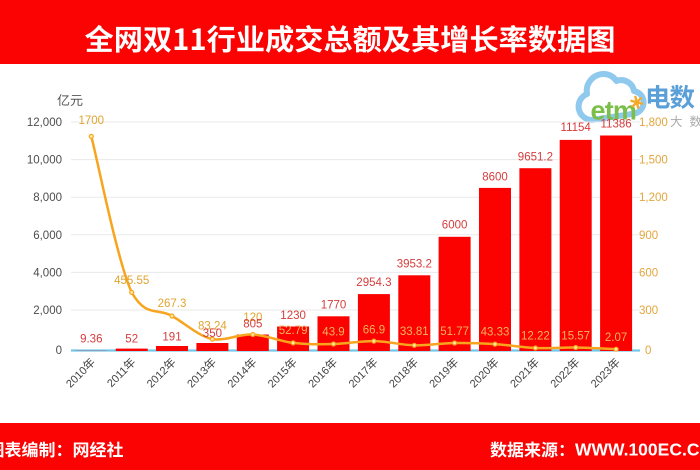 The height and width of the screenshot is (470, 700). I want to click on svg-text: 9.36, so click(91, 340).